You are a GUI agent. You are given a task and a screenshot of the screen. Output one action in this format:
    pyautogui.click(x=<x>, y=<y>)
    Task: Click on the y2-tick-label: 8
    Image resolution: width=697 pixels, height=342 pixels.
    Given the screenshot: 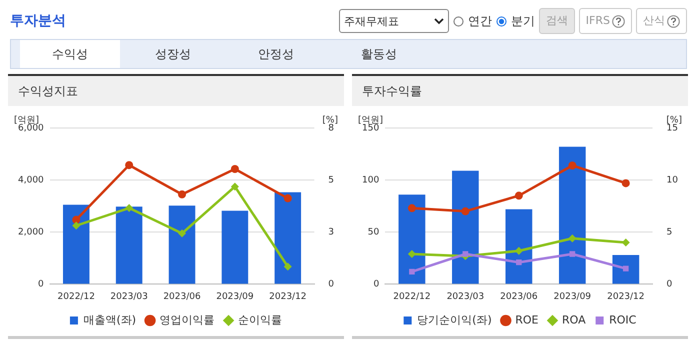 What is the action you would take?
    pyautogui.click(x=331, y=128)
    